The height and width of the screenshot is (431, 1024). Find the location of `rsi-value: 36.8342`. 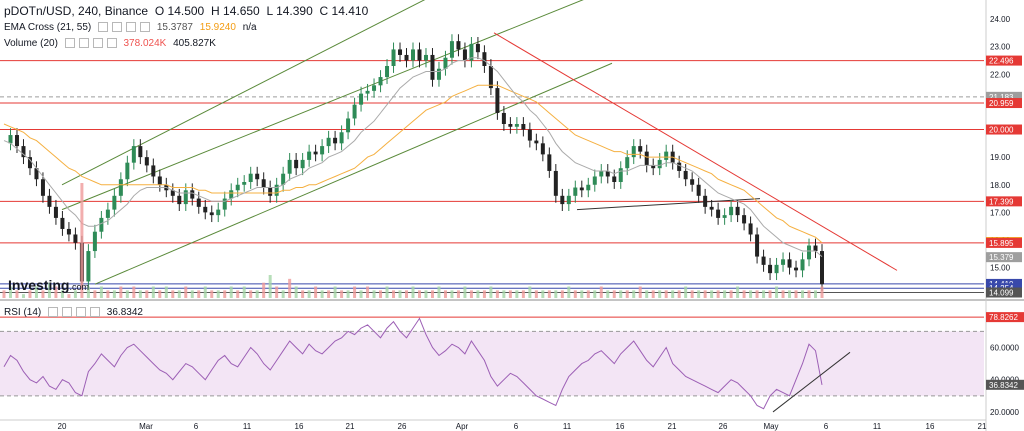

rsi-value: 36.8342 is located at coordinates (124, 312).